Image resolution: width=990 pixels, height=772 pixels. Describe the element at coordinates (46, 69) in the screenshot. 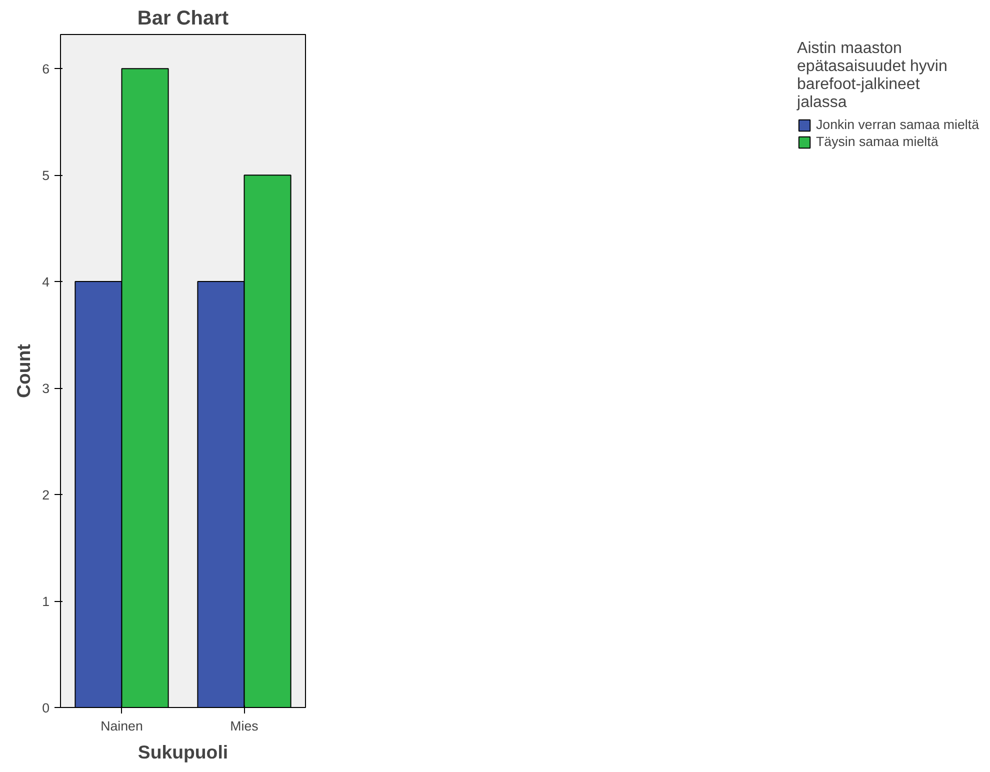

I see `y-tick-label: 6` at that location.